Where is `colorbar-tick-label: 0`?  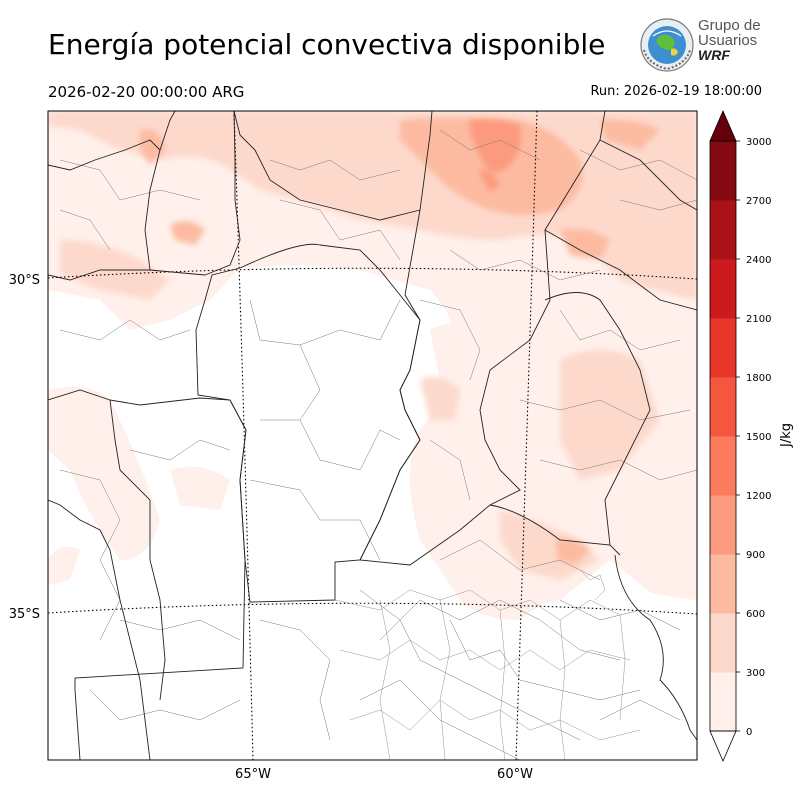 colorbar-tick-label: 0 is located at coordinates (749, 732).